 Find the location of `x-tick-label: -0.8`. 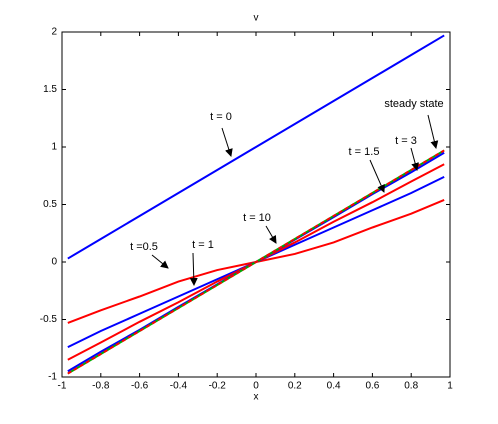

x-tick-label: -0.8 is located at coordinates (101, 386).